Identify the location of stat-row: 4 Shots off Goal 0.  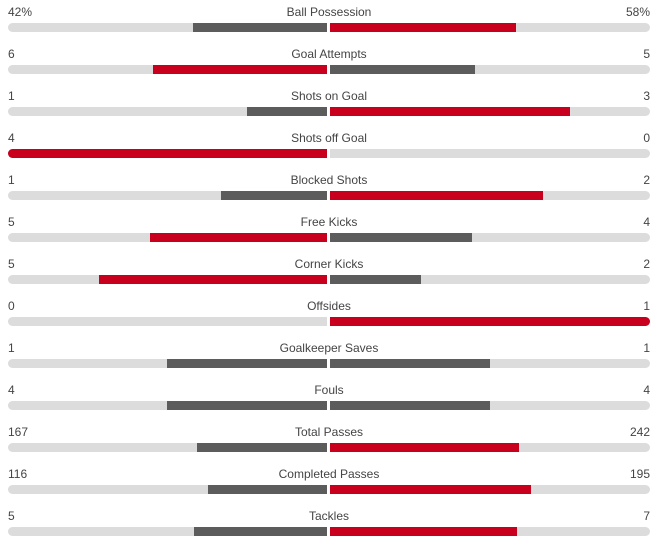
(329, 147).